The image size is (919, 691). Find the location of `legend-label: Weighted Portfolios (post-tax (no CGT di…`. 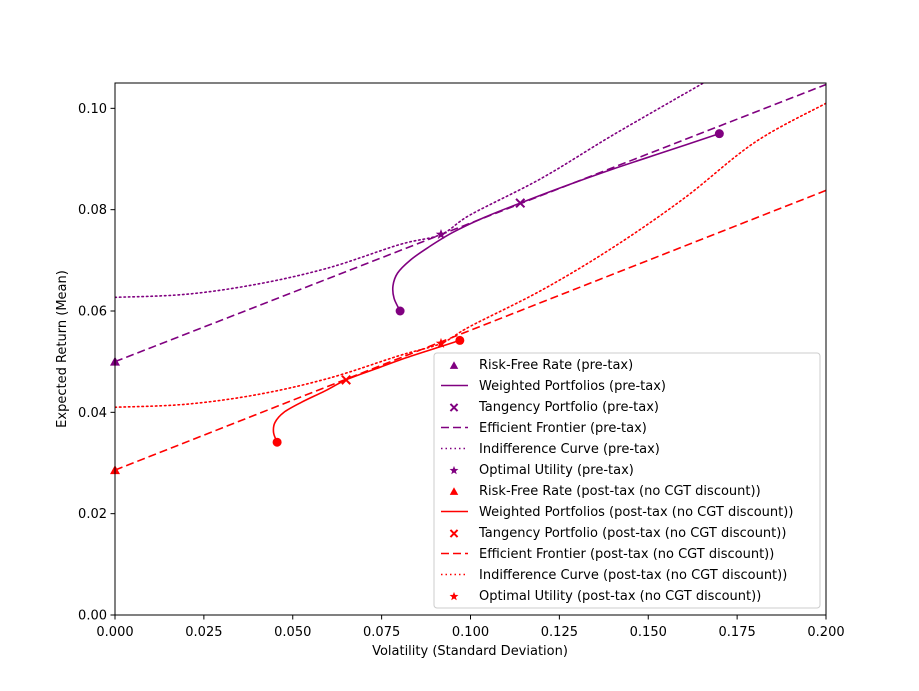

legend-label: Weighted Portfolios (post-tax (no CGT di… is located at coordinates (636, 512).